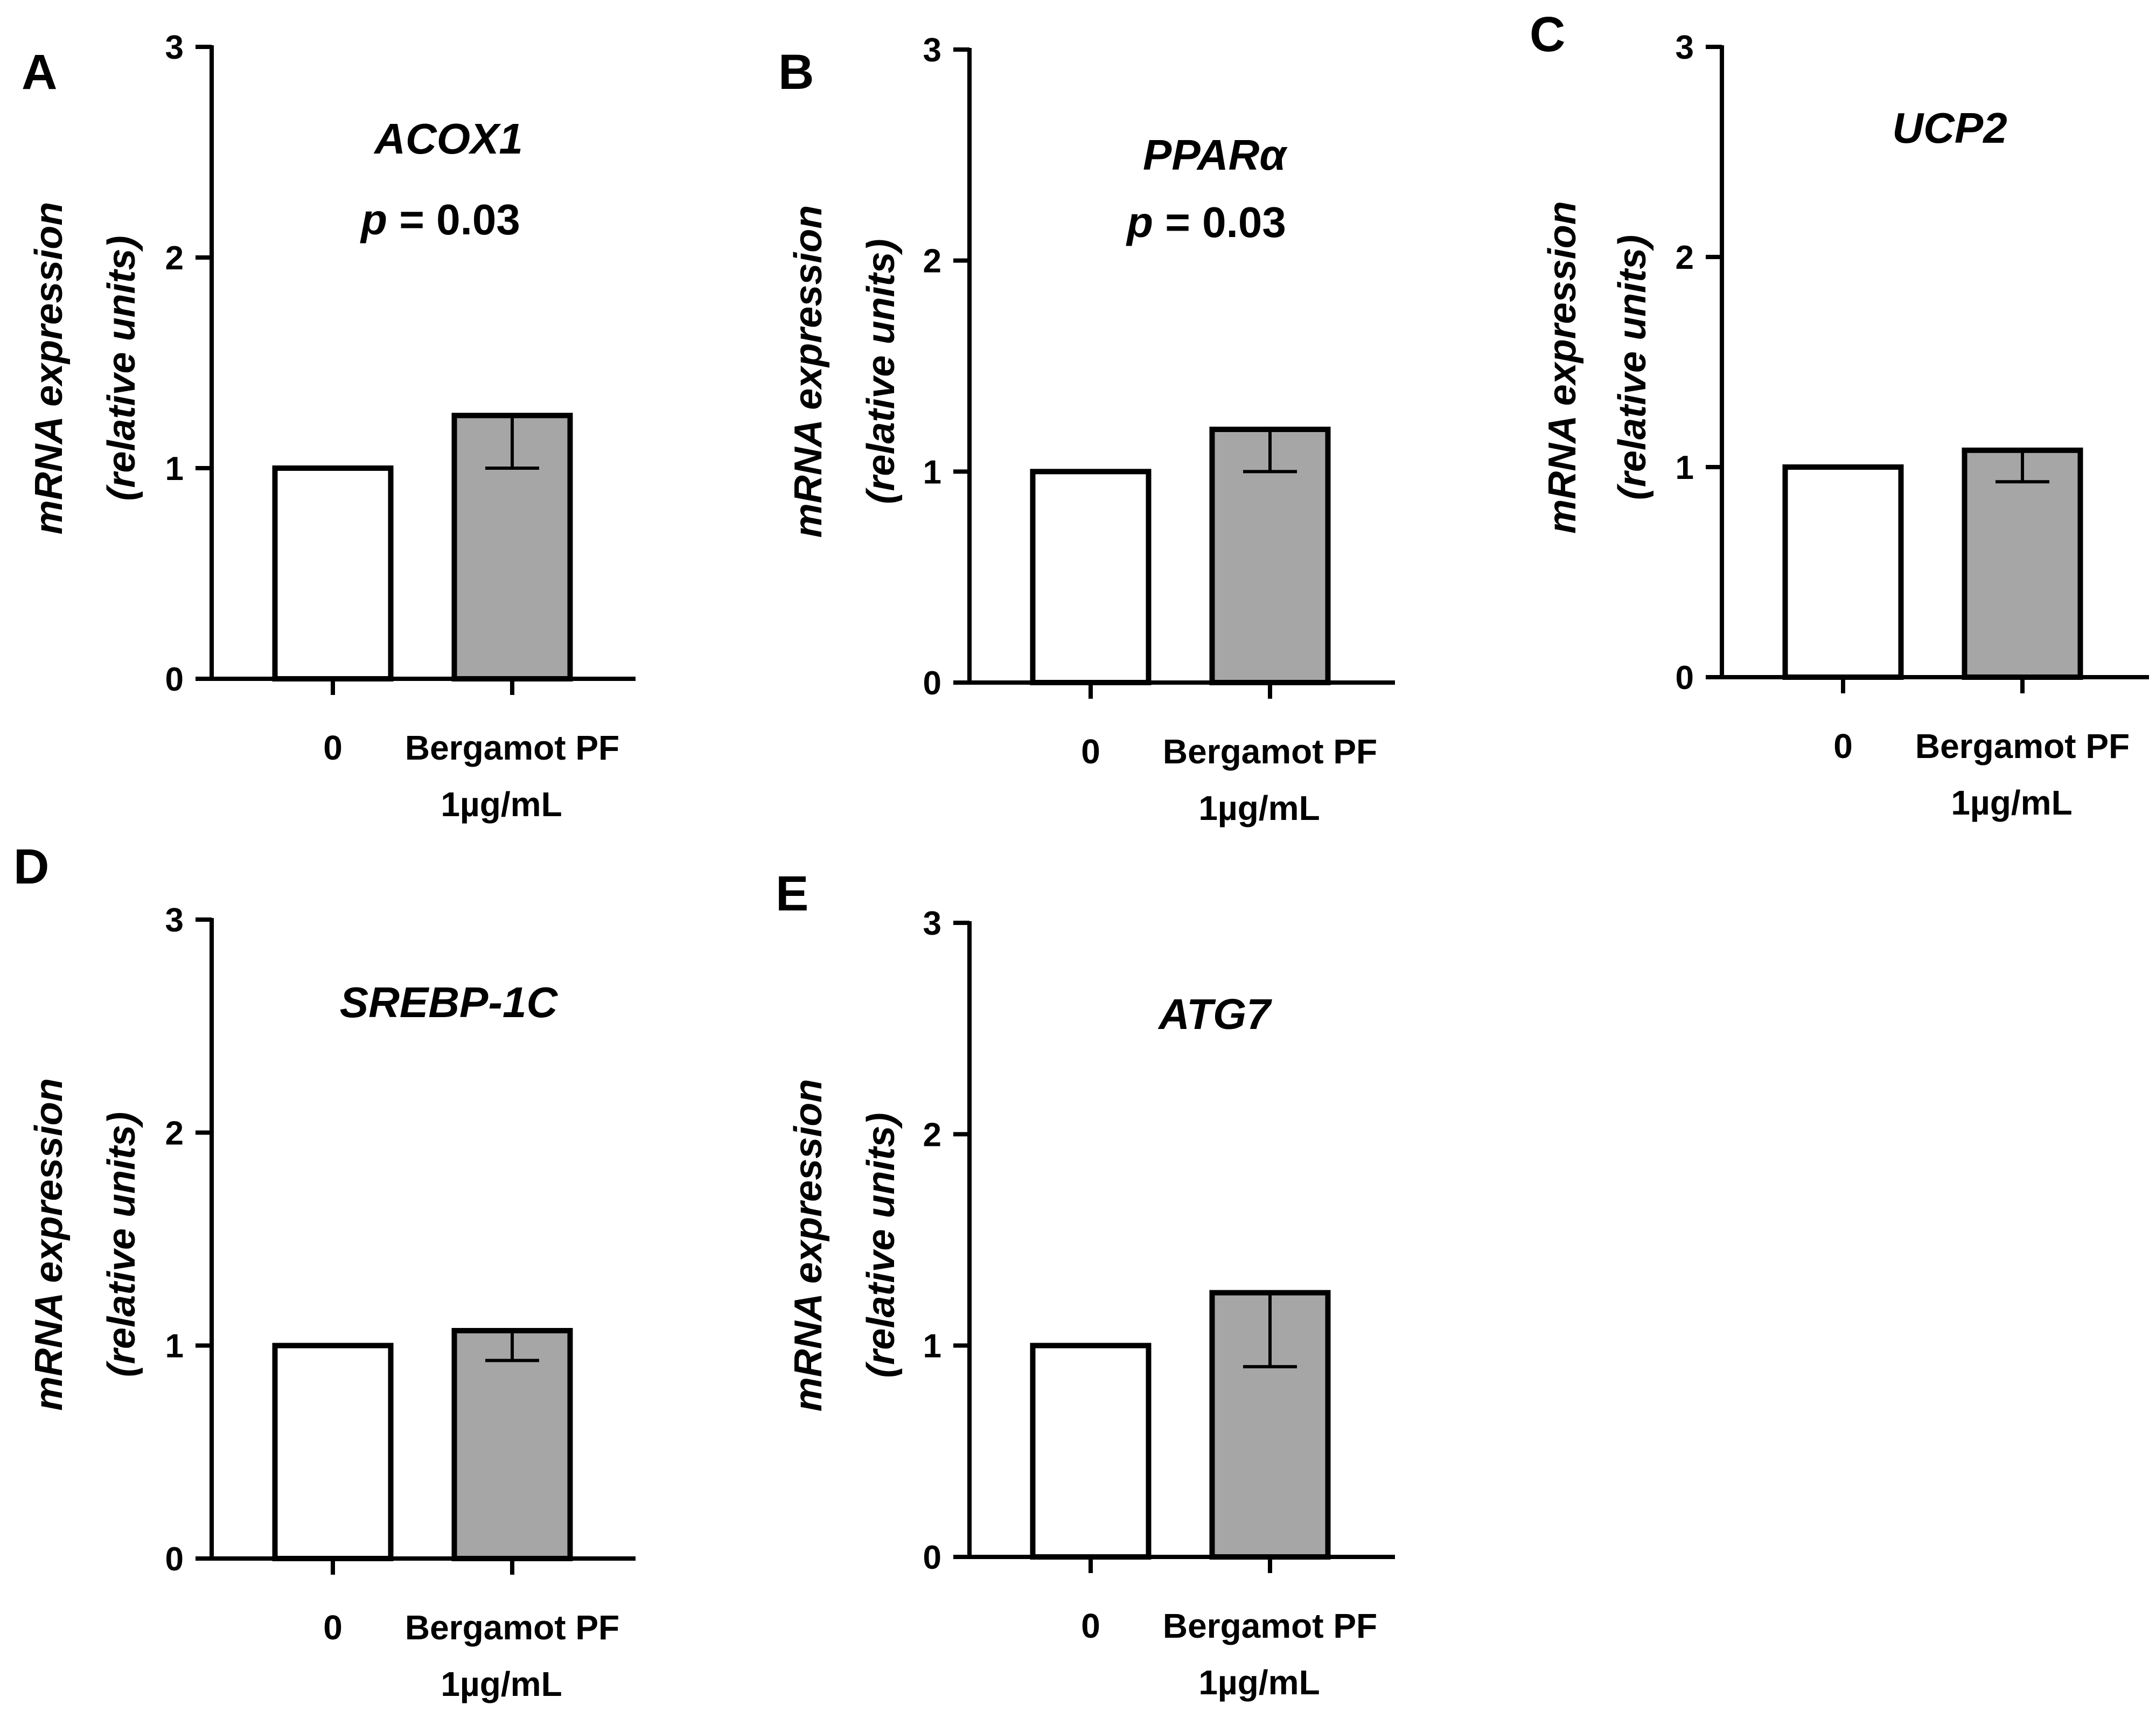 The height and width of the screenshot is (1725, 2156). What do you see at coordinates (796, 72) in the screenshot?
I see `panel-letter: B` at bounding box center [796, 72].